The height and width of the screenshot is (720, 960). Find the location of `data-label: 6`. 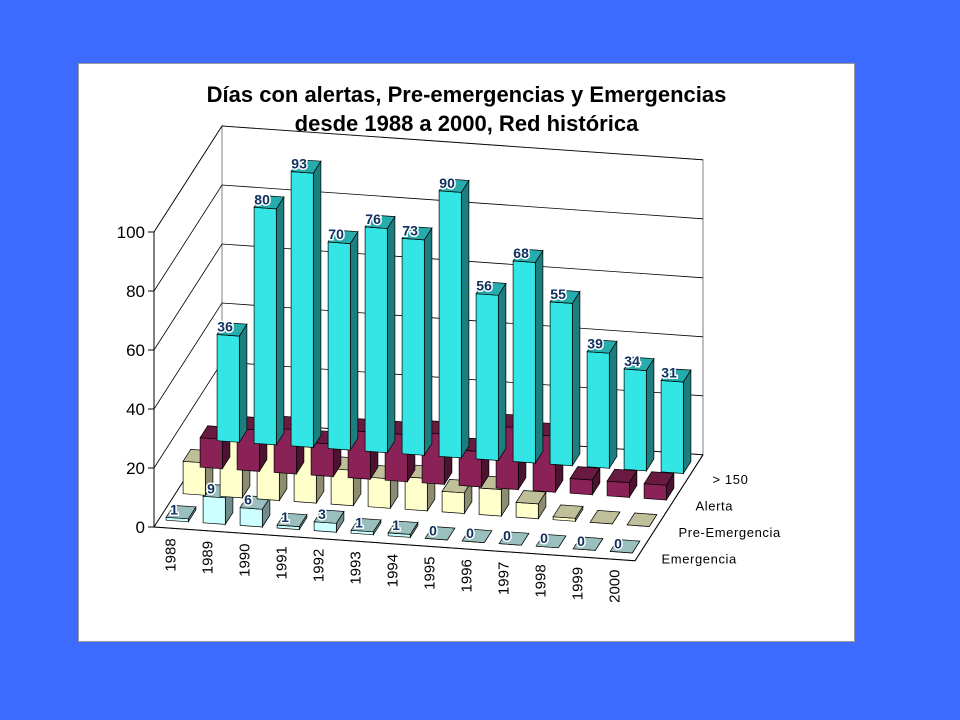

data-label: 6 is located at coordinates (248, 500).